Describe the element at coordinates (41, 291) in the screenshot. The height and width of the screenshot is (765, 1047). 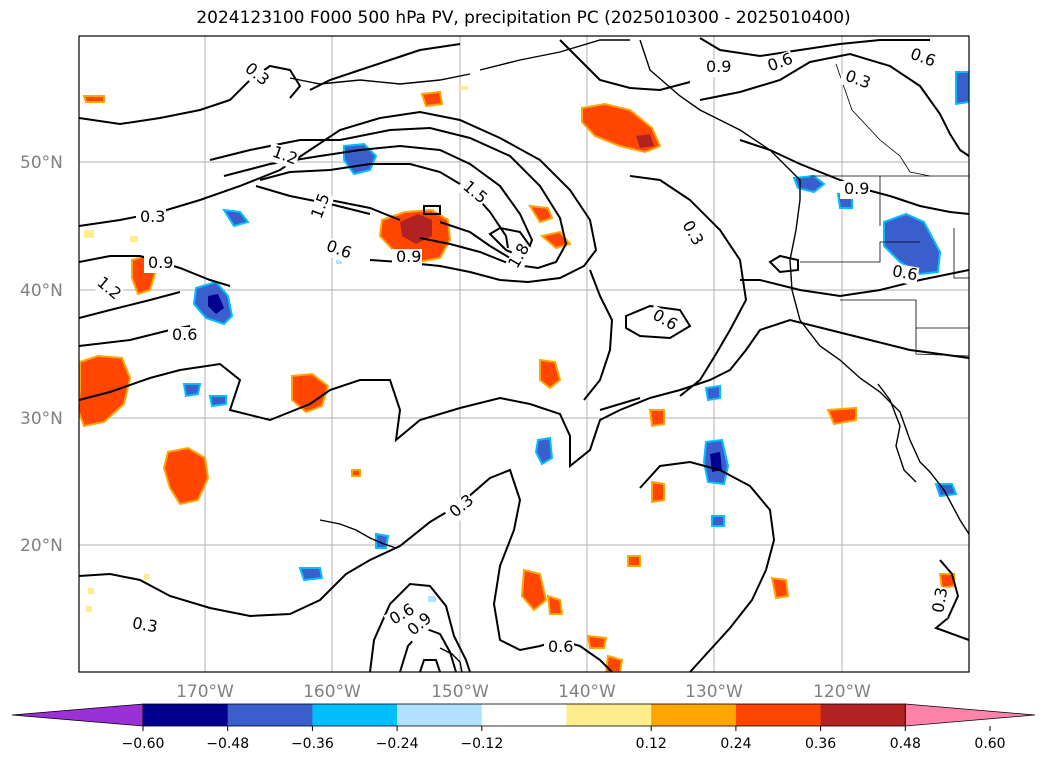
I see `lat-label: 40°N` at that location.